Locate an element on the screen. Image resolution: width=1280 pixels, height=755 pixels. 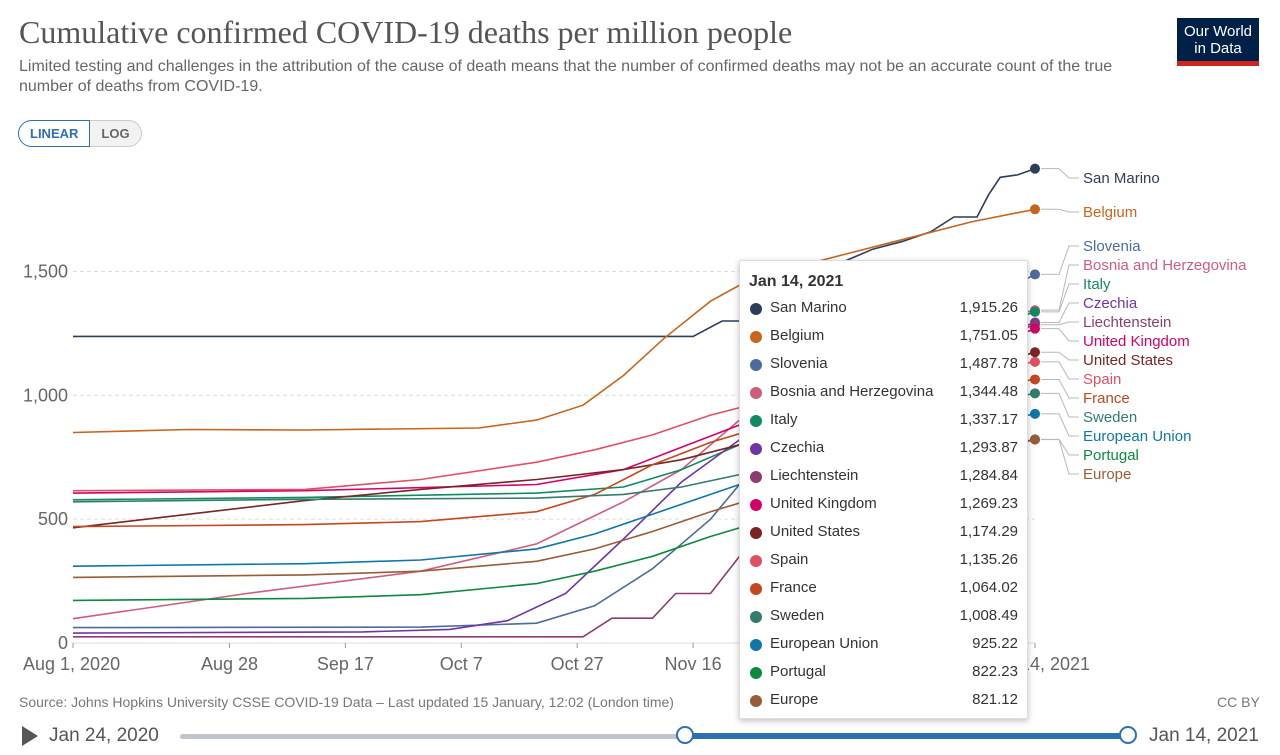
timeline-track is located at coordinates (655, 736).